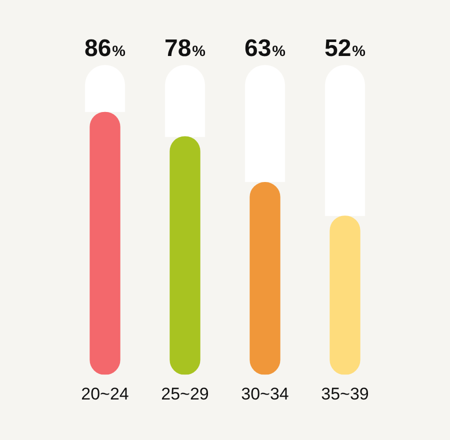  I want to click on data-label: 63%, so click(265, 48).